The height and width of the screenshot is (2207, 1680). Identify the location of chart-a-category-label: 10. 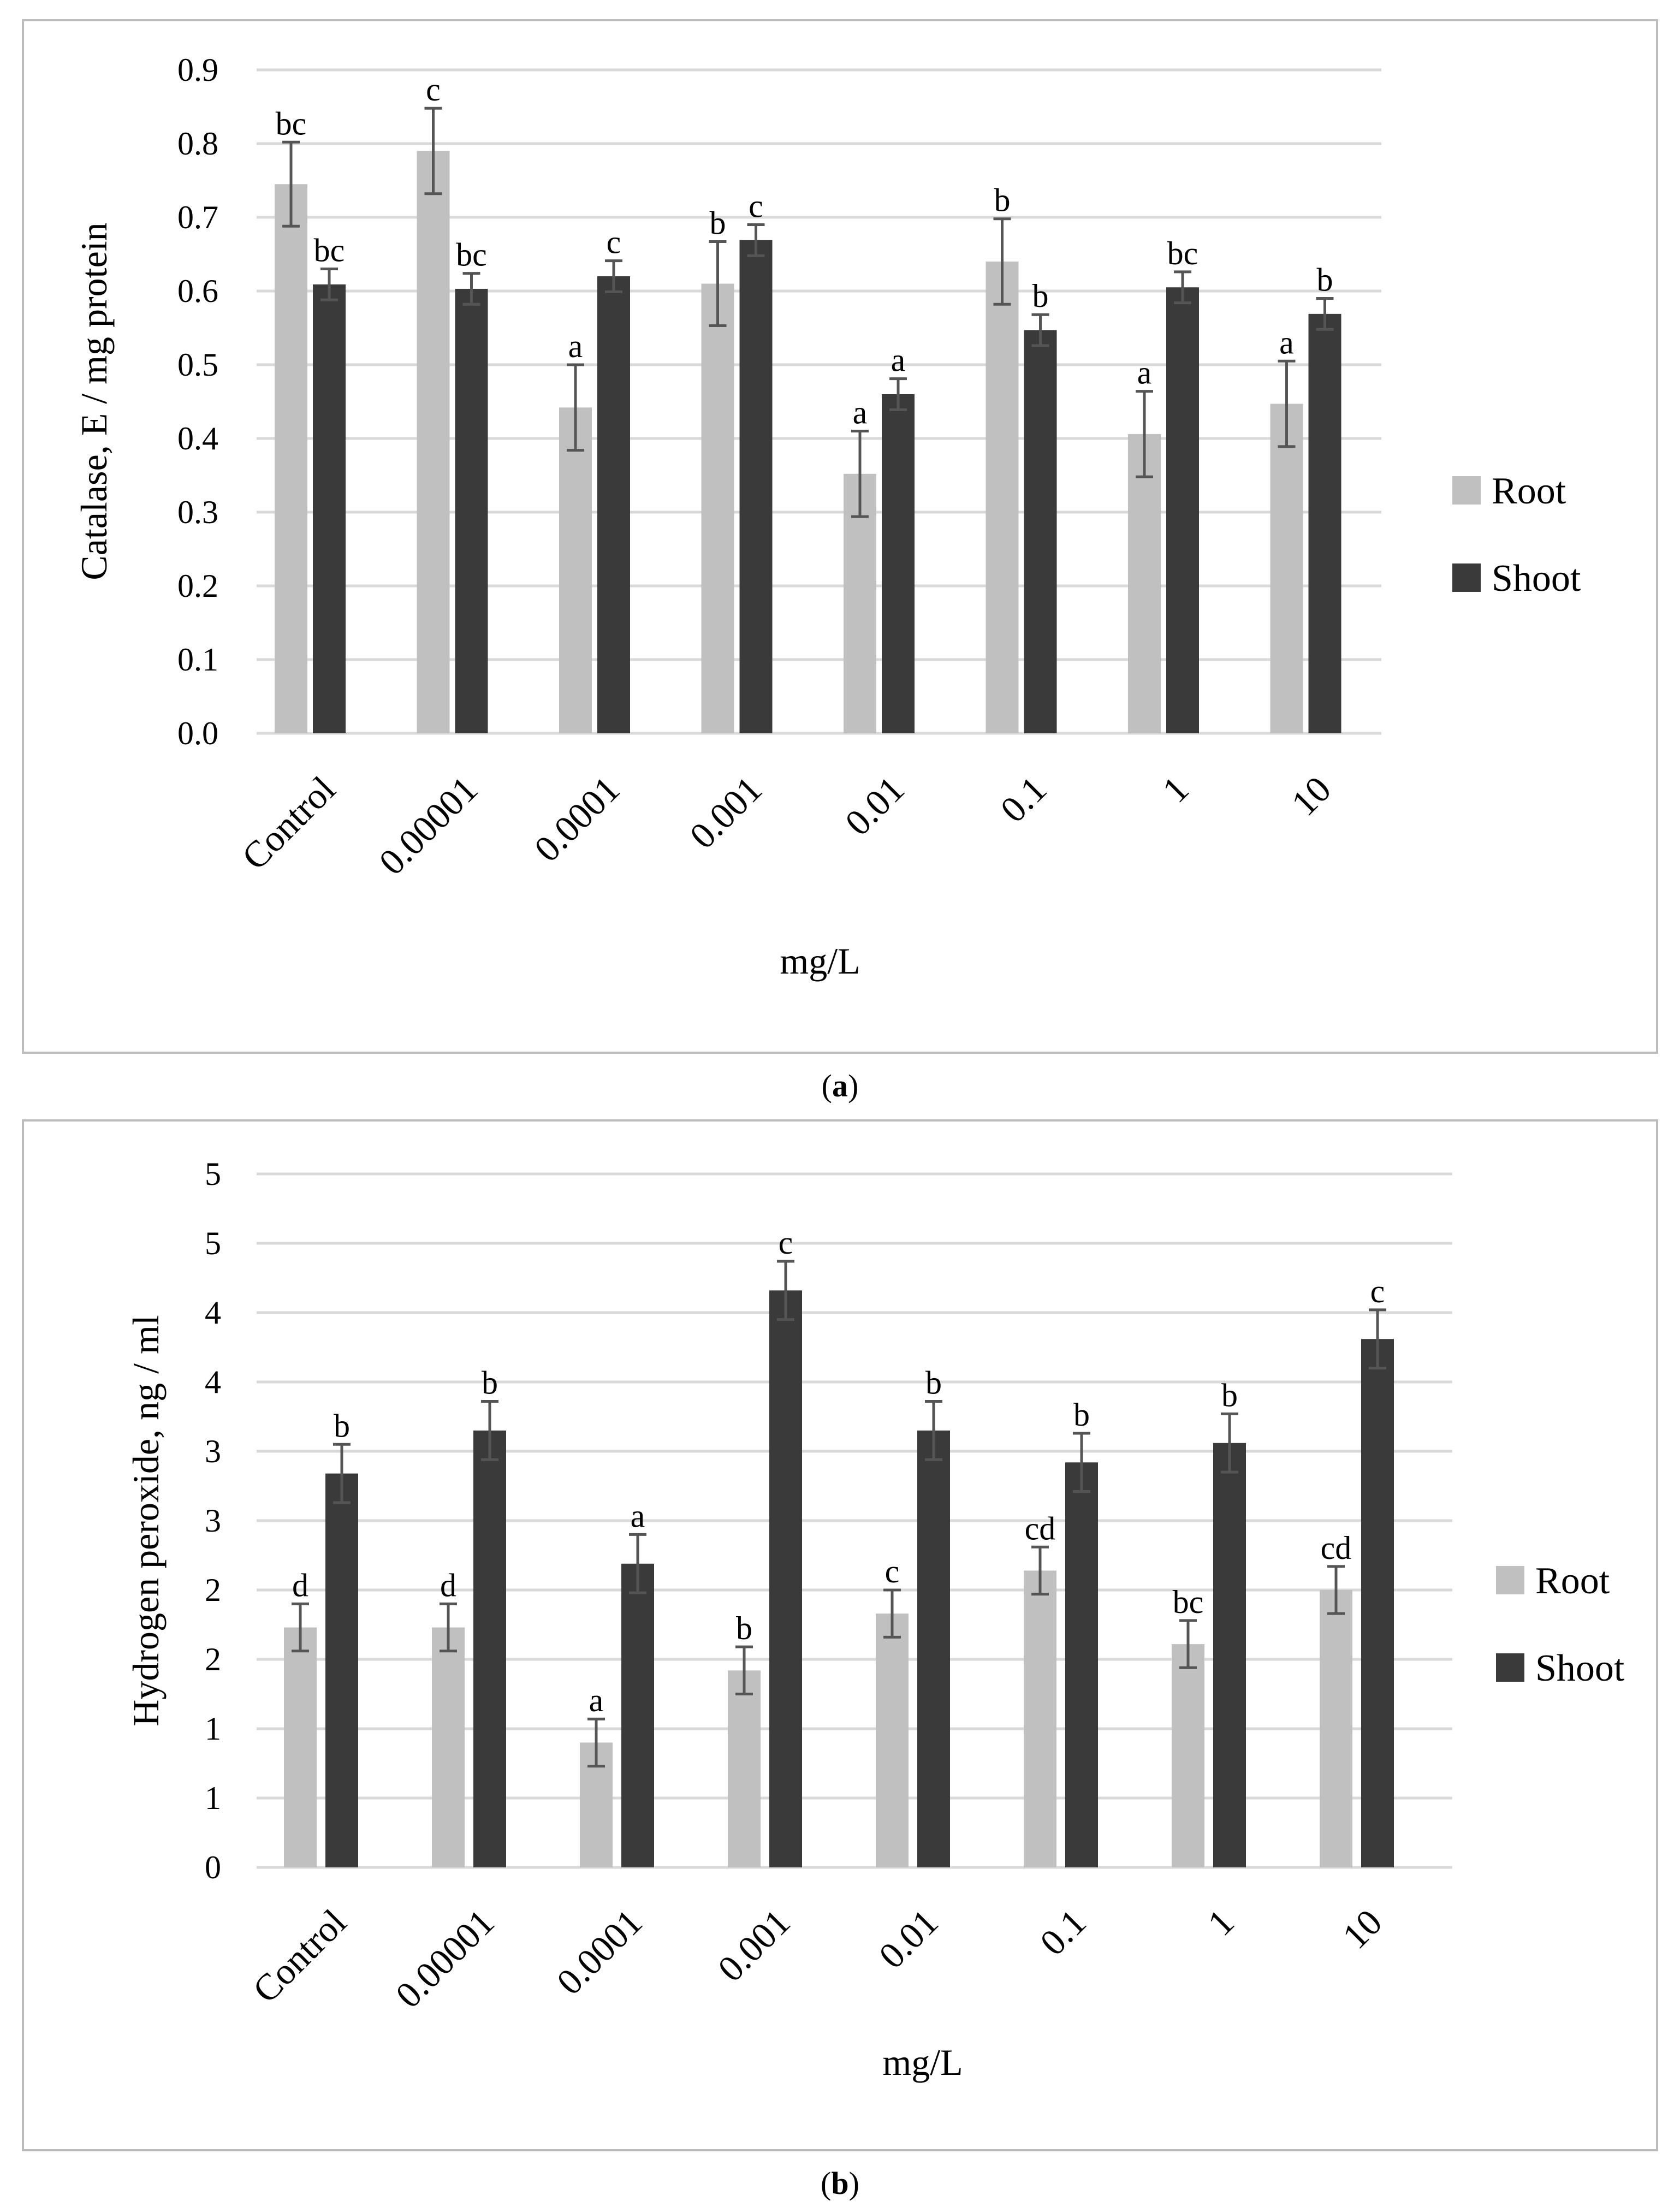
(1311, 796).